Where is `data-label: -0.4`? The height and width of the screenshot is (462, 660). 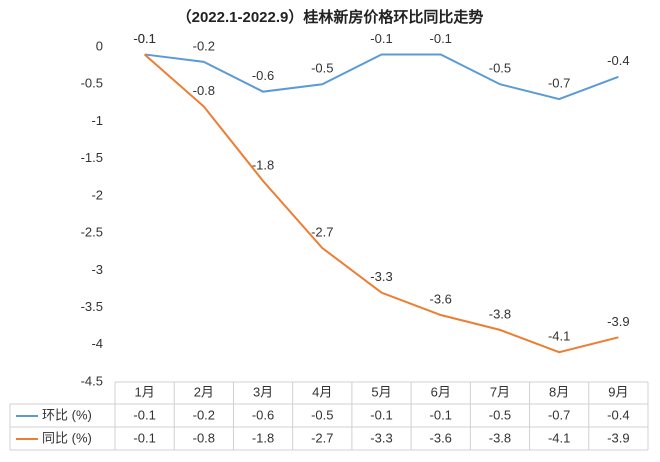
data-label: -0.4 is located at coordinates (618, 60).